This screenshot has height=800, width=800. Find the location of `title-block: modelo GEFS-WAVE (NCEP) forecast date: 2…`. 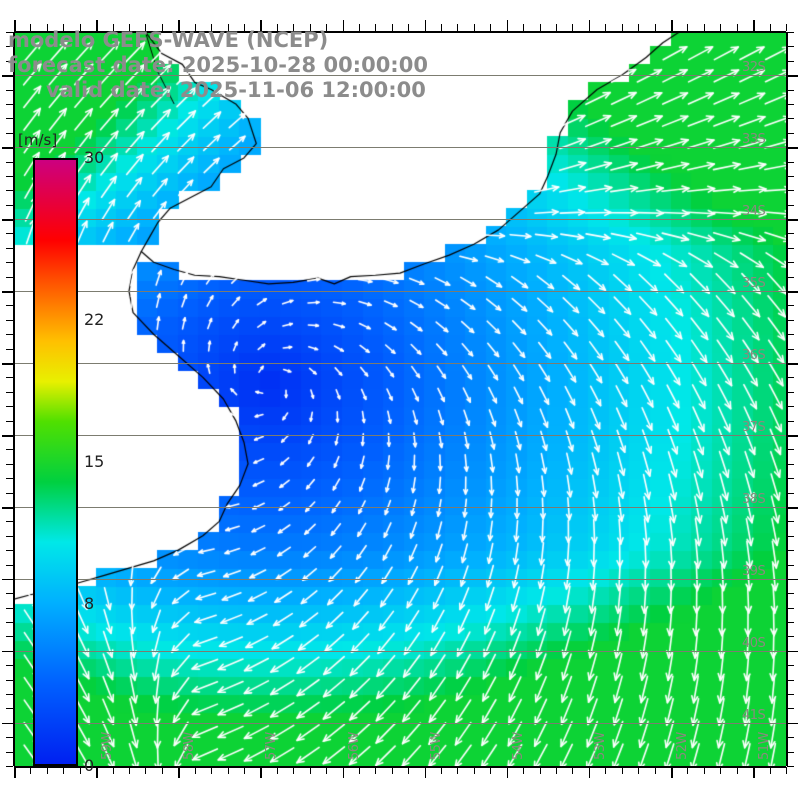

title-block: modelo GEFS-WAVE (NCEP) forecast date: 2… is located at coordinates (260, 65).